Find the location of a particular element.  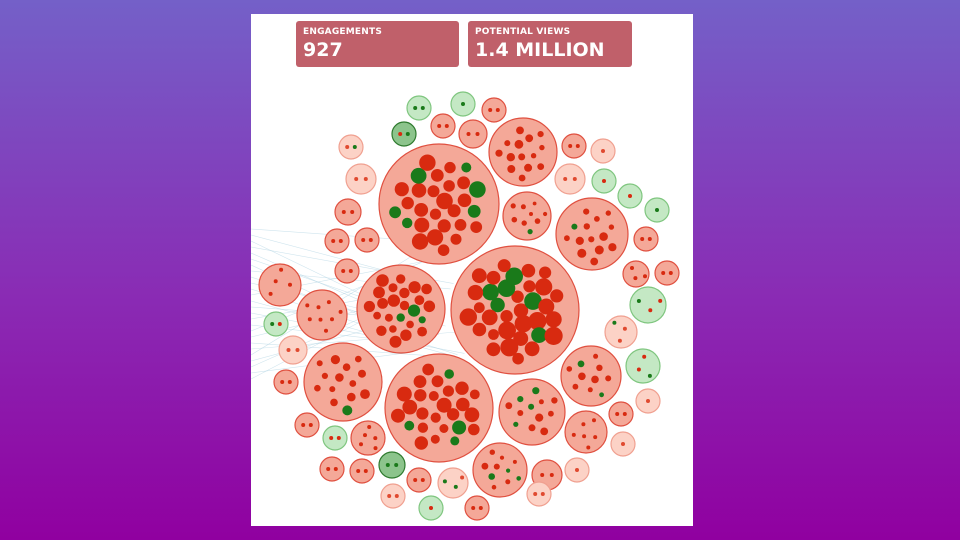

potential-views-card: POTENTIAL VIEWS 1.4 MILLION is located at coordinates (550, 44).